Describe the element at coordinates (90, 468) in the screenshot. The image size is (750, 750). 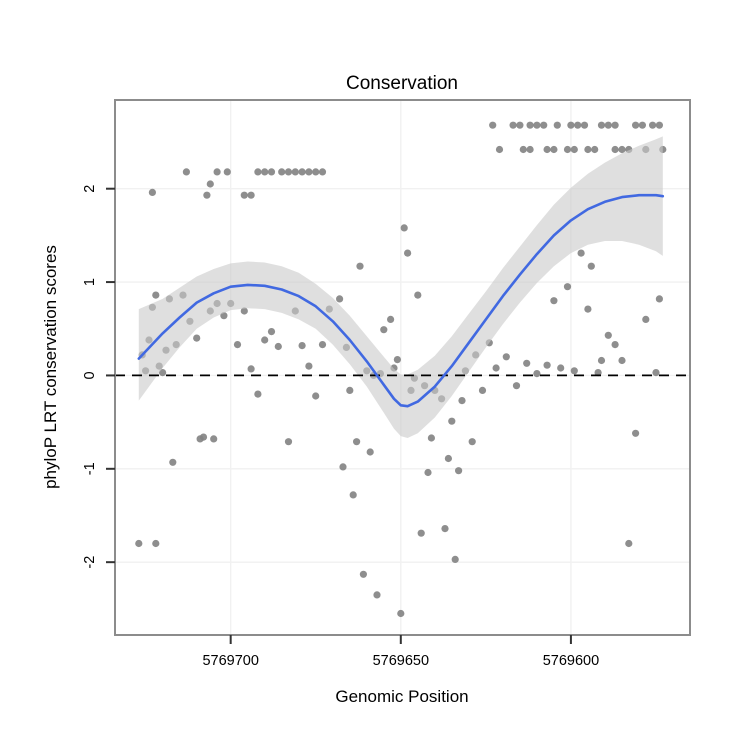
I see `y-tick-label: -1` at that location.